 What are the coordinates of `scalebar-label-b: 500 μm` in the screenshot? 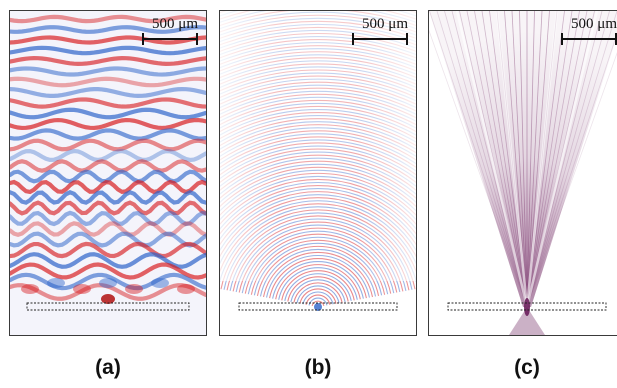 It's located at (385, 24).